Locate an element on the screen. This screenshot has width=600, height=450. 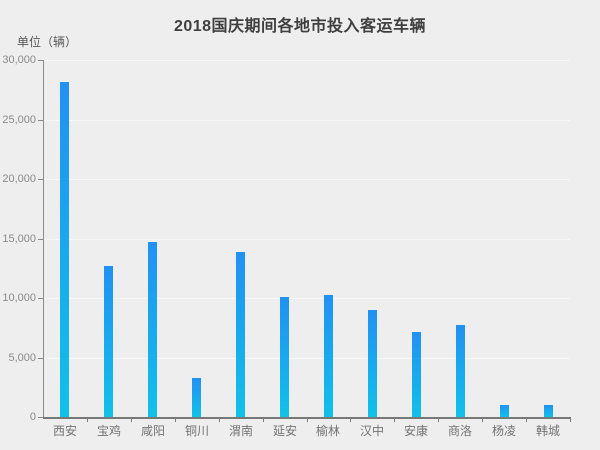
y-axis-tick-label: 30,000 is located at coordinates (19, 60).